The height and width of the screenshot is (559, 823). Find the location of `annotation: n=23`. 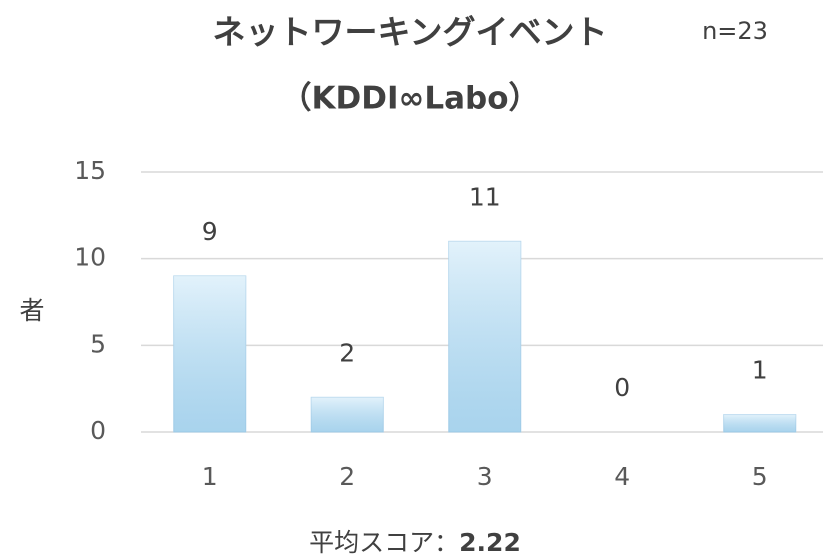

annotation: n=23 is located at coordinates (735, 31).